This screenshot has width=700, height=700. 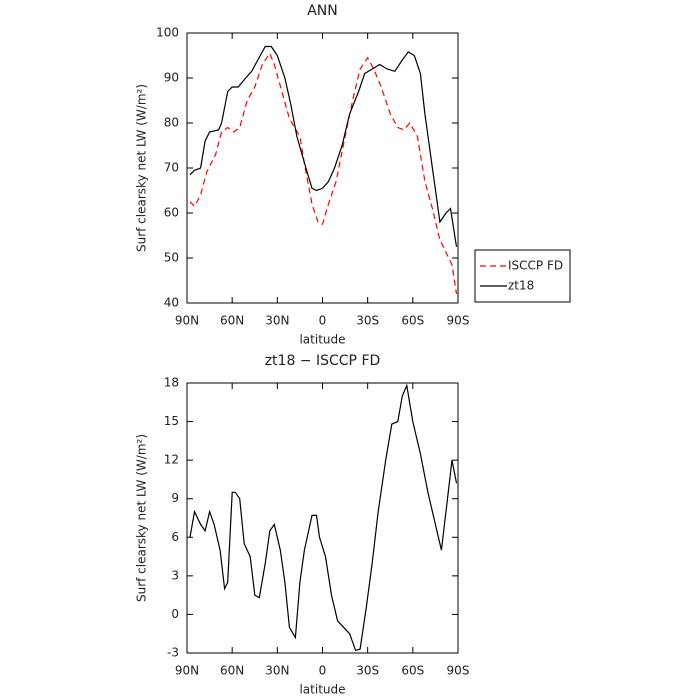 I want to click on y-tick-label: 60, so click(x=171, y=213).